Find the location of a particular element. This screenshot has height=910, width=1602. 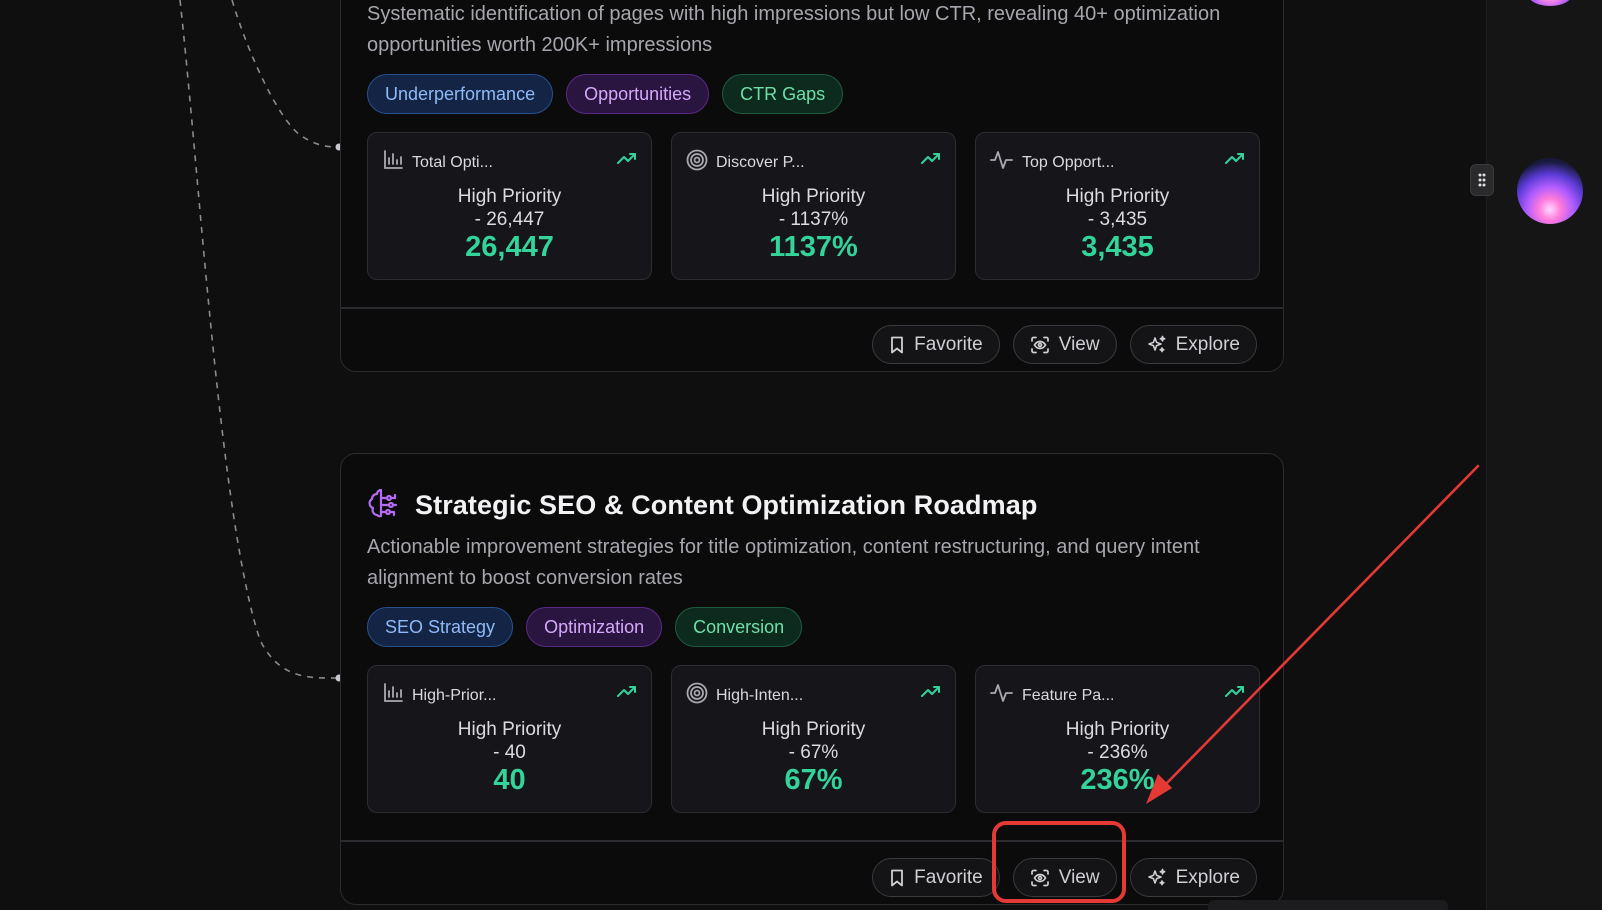

tag-opportunities: Opportunities is located at coordinates (638, 94).